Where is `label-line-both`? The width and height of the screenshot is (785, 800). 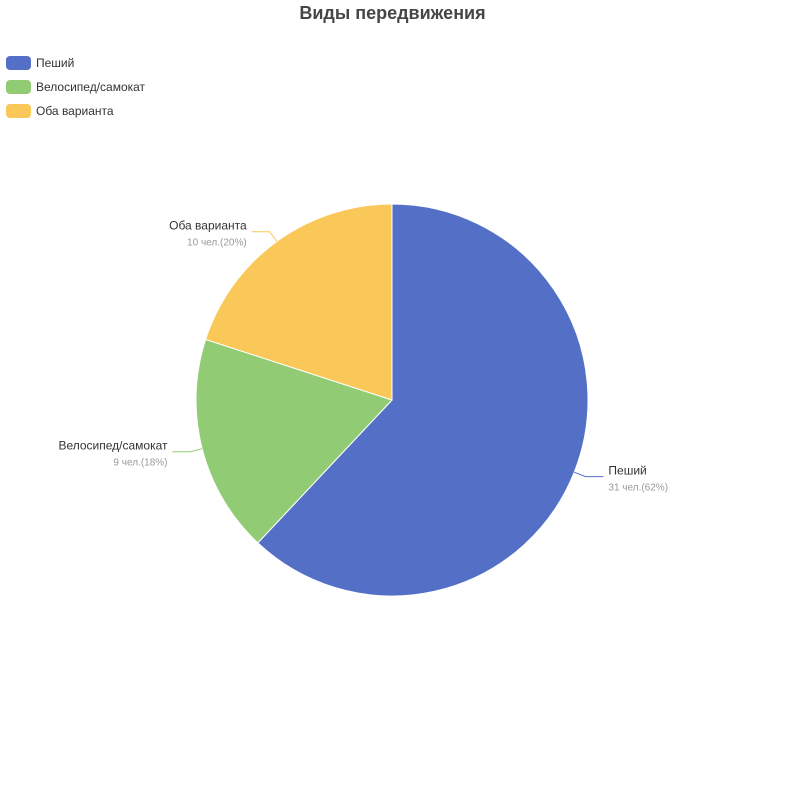
label-line-both is located at coordinates (264, 236).